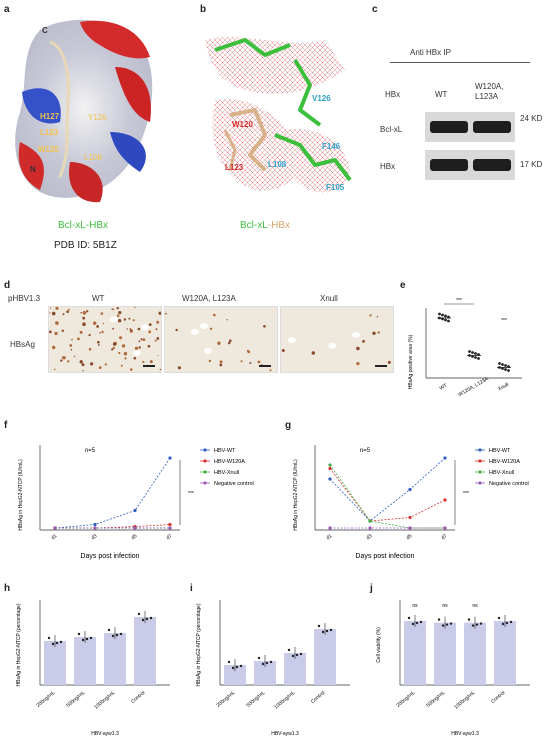  I want to click on i-xtick: 500ng/mL, so click(255, 699).